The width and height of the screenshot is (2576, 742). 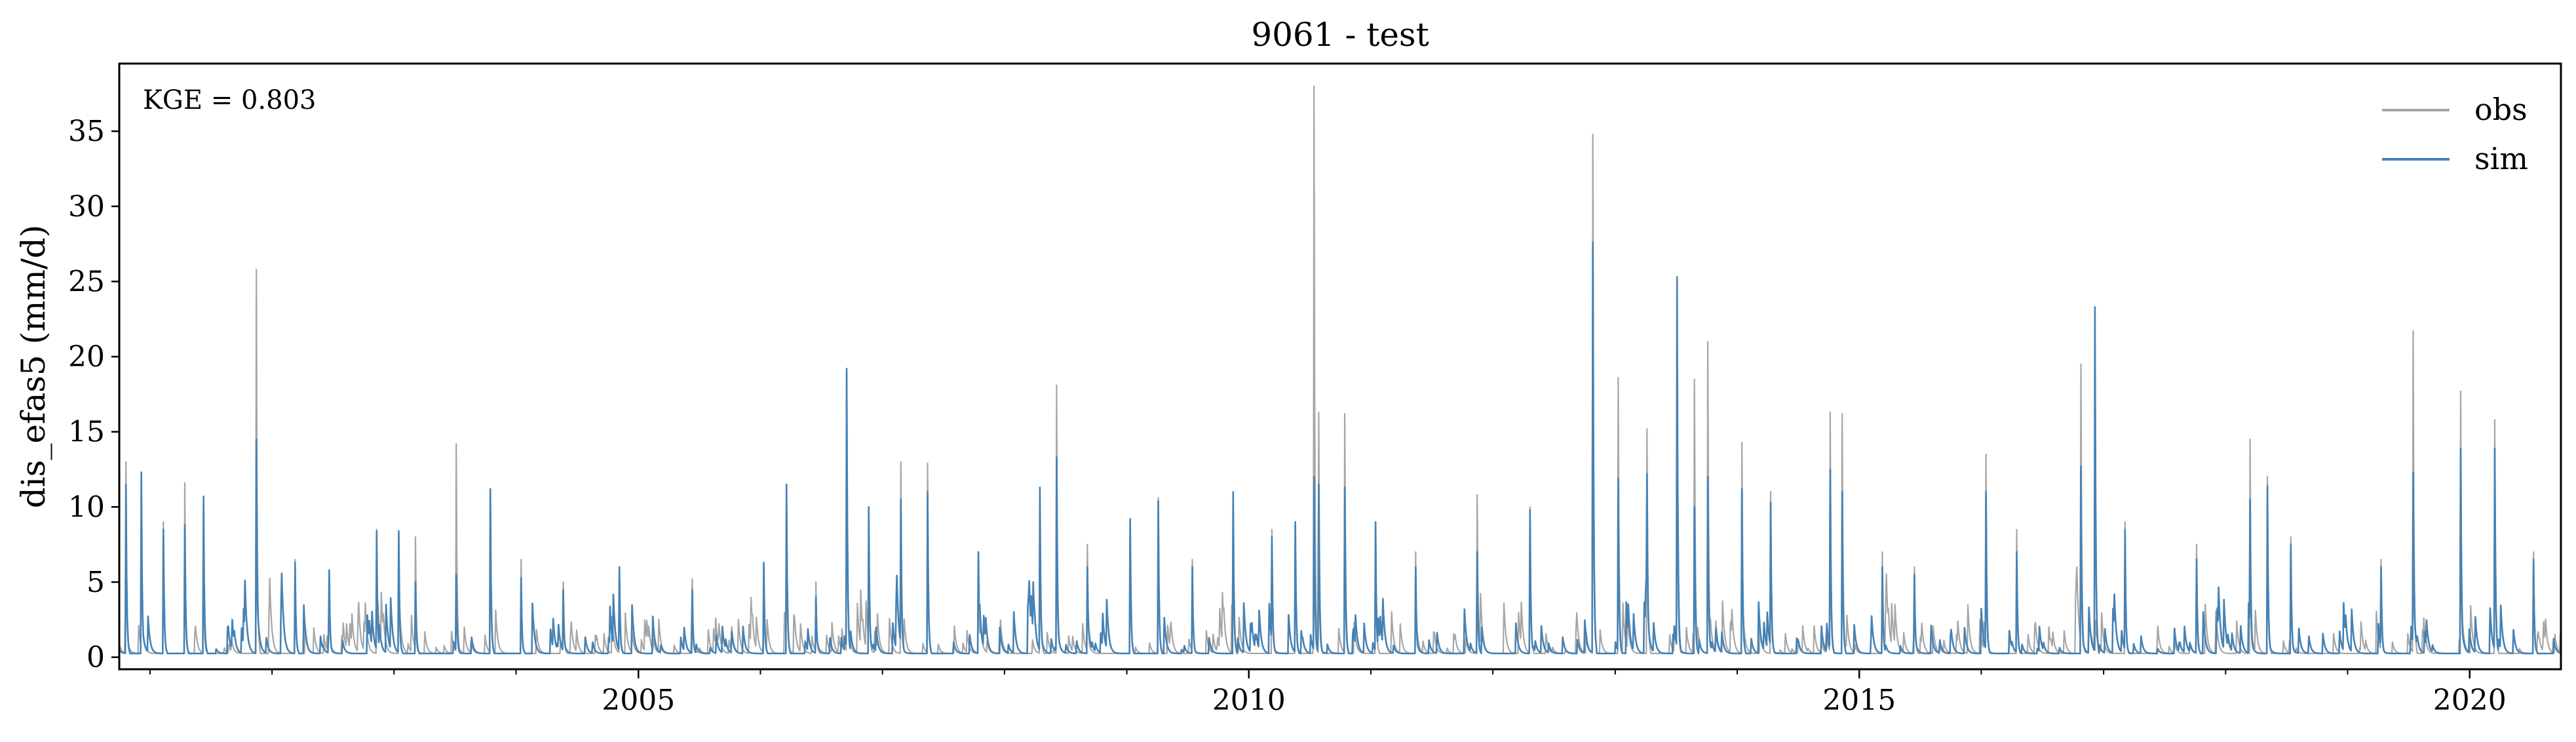 What do you see at coordinates (2455, 134) in the screenshot?
I see `legend: obs sim` at bounding box center [2455, 134].